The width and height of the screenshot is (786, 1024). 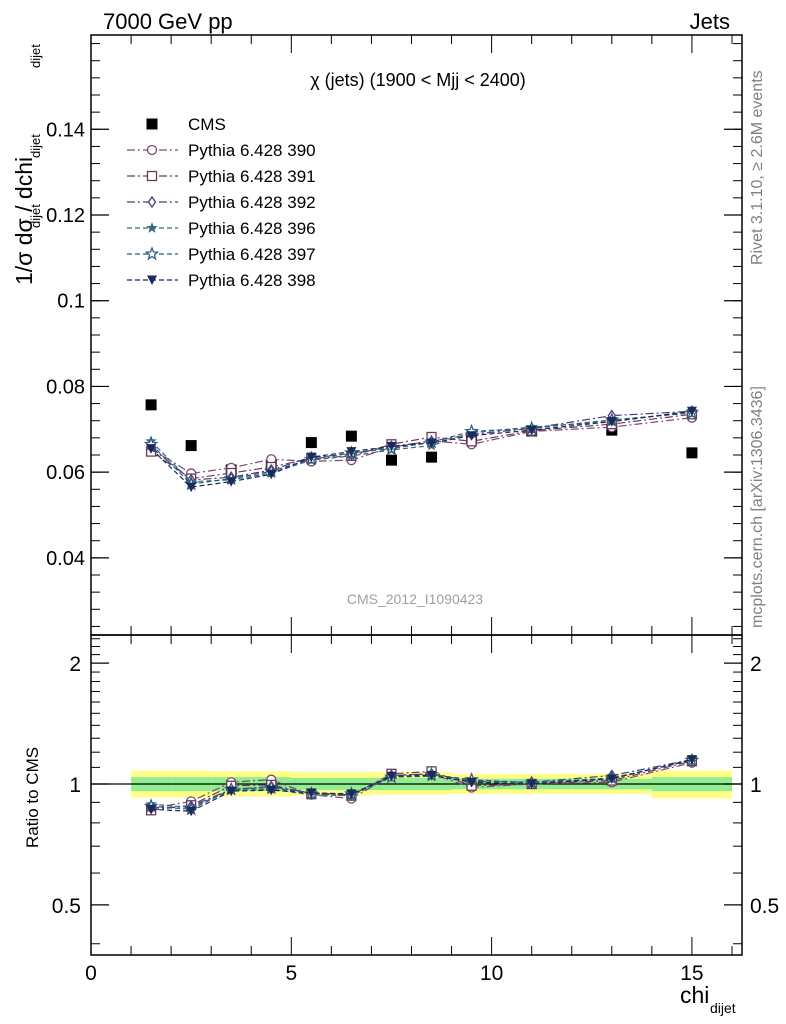 What do you see at coordinates (66, 906) in the screenshot?
I see `ratio-y-tick-label-left: 0.5` at bounding box center [66, 906].